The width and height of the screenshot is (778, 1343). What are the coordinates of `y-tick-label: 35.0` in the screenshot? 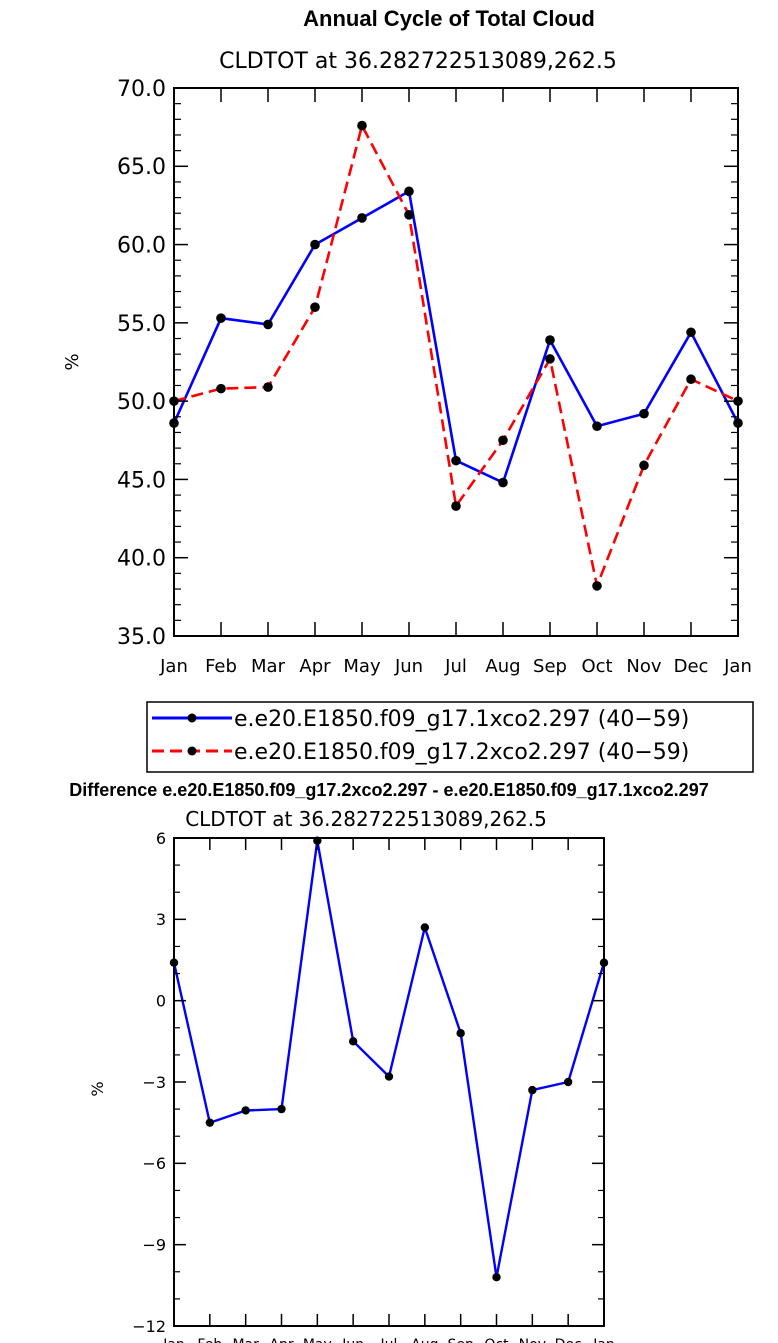 It's located at (141, 637).